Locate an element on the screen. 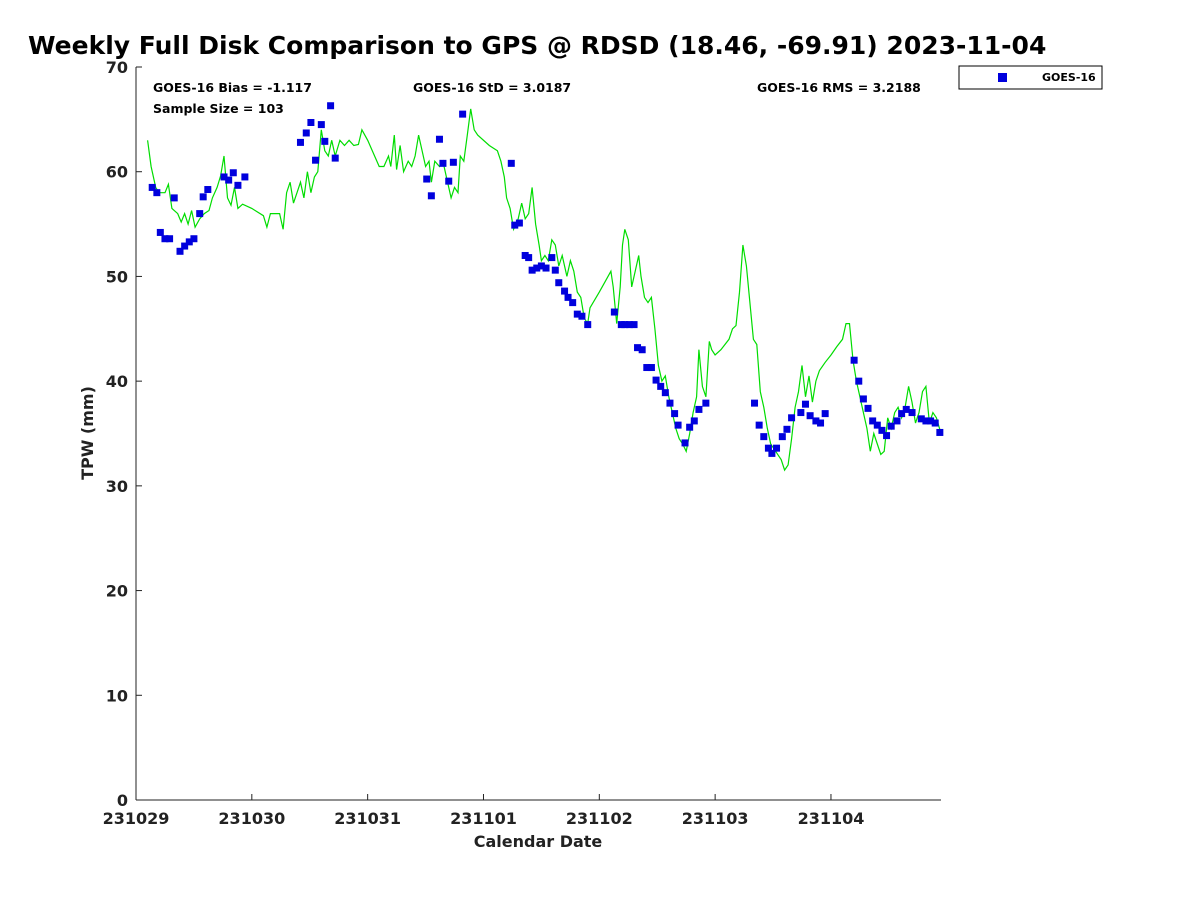 The image size is (1200, 900). y-tick-label: 10 is located at coordinates (117, 695).